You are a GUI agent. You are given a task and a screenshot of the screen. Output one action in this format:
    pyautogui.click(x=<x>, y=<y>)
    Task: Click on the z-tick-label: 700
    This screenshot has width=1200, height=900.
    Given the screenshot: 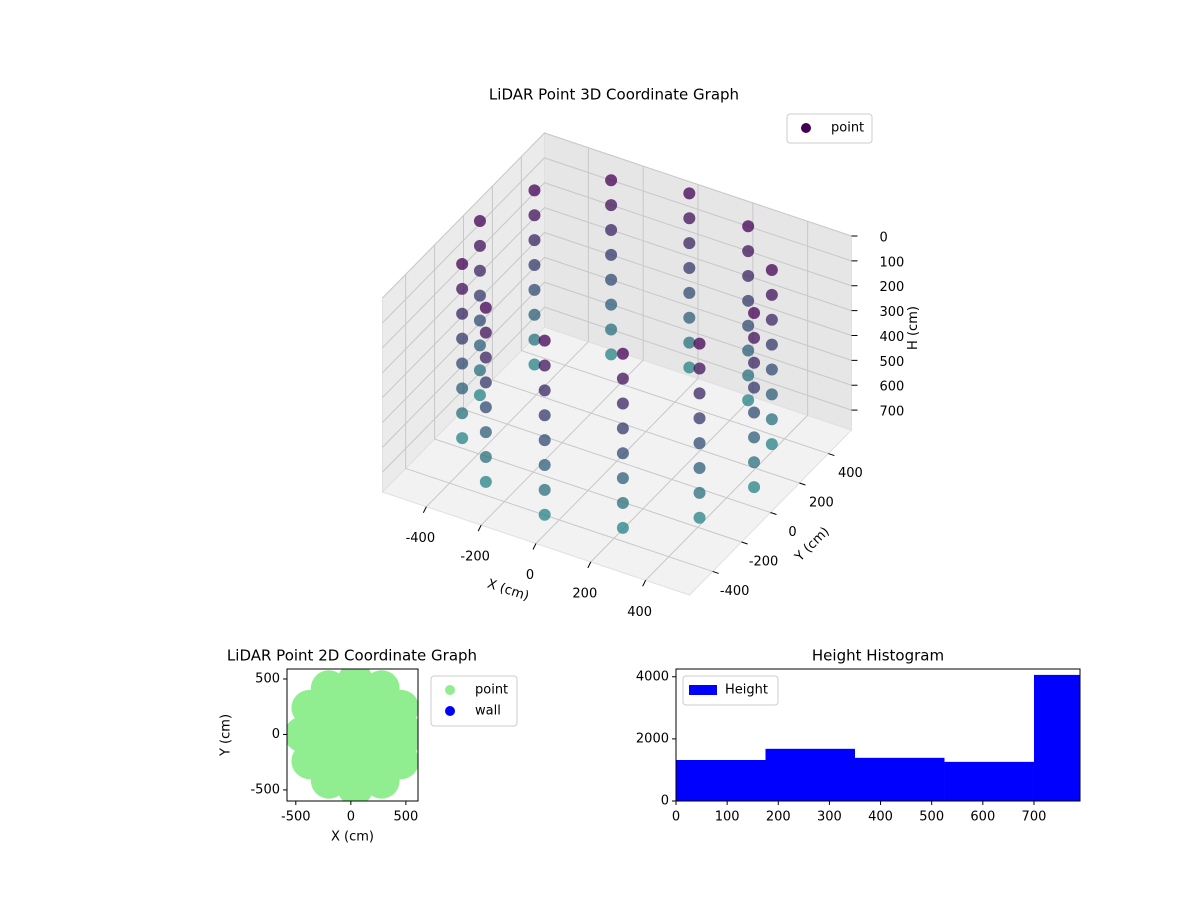 What is the action you would take?
    pyautogui.click(x=892, y=412)
    